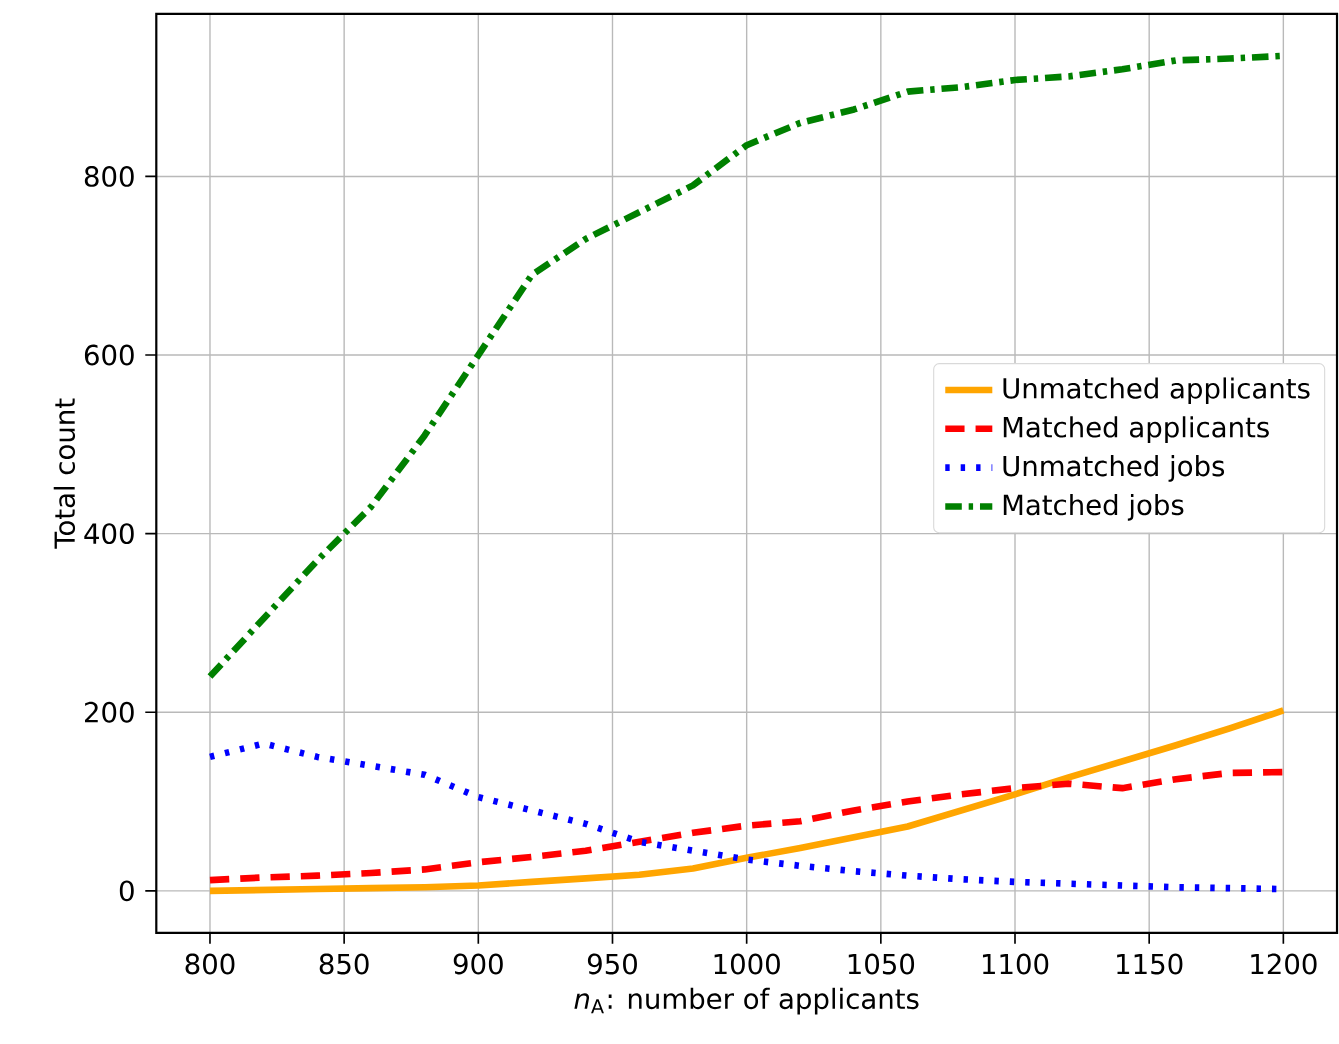 Image resolution: width=1339 pixels, height=1044 pixels. What do you see at coordinates (109, 355) in the screenshot?
I see `y-tick-label: 600` at bounding box center [109, 355].